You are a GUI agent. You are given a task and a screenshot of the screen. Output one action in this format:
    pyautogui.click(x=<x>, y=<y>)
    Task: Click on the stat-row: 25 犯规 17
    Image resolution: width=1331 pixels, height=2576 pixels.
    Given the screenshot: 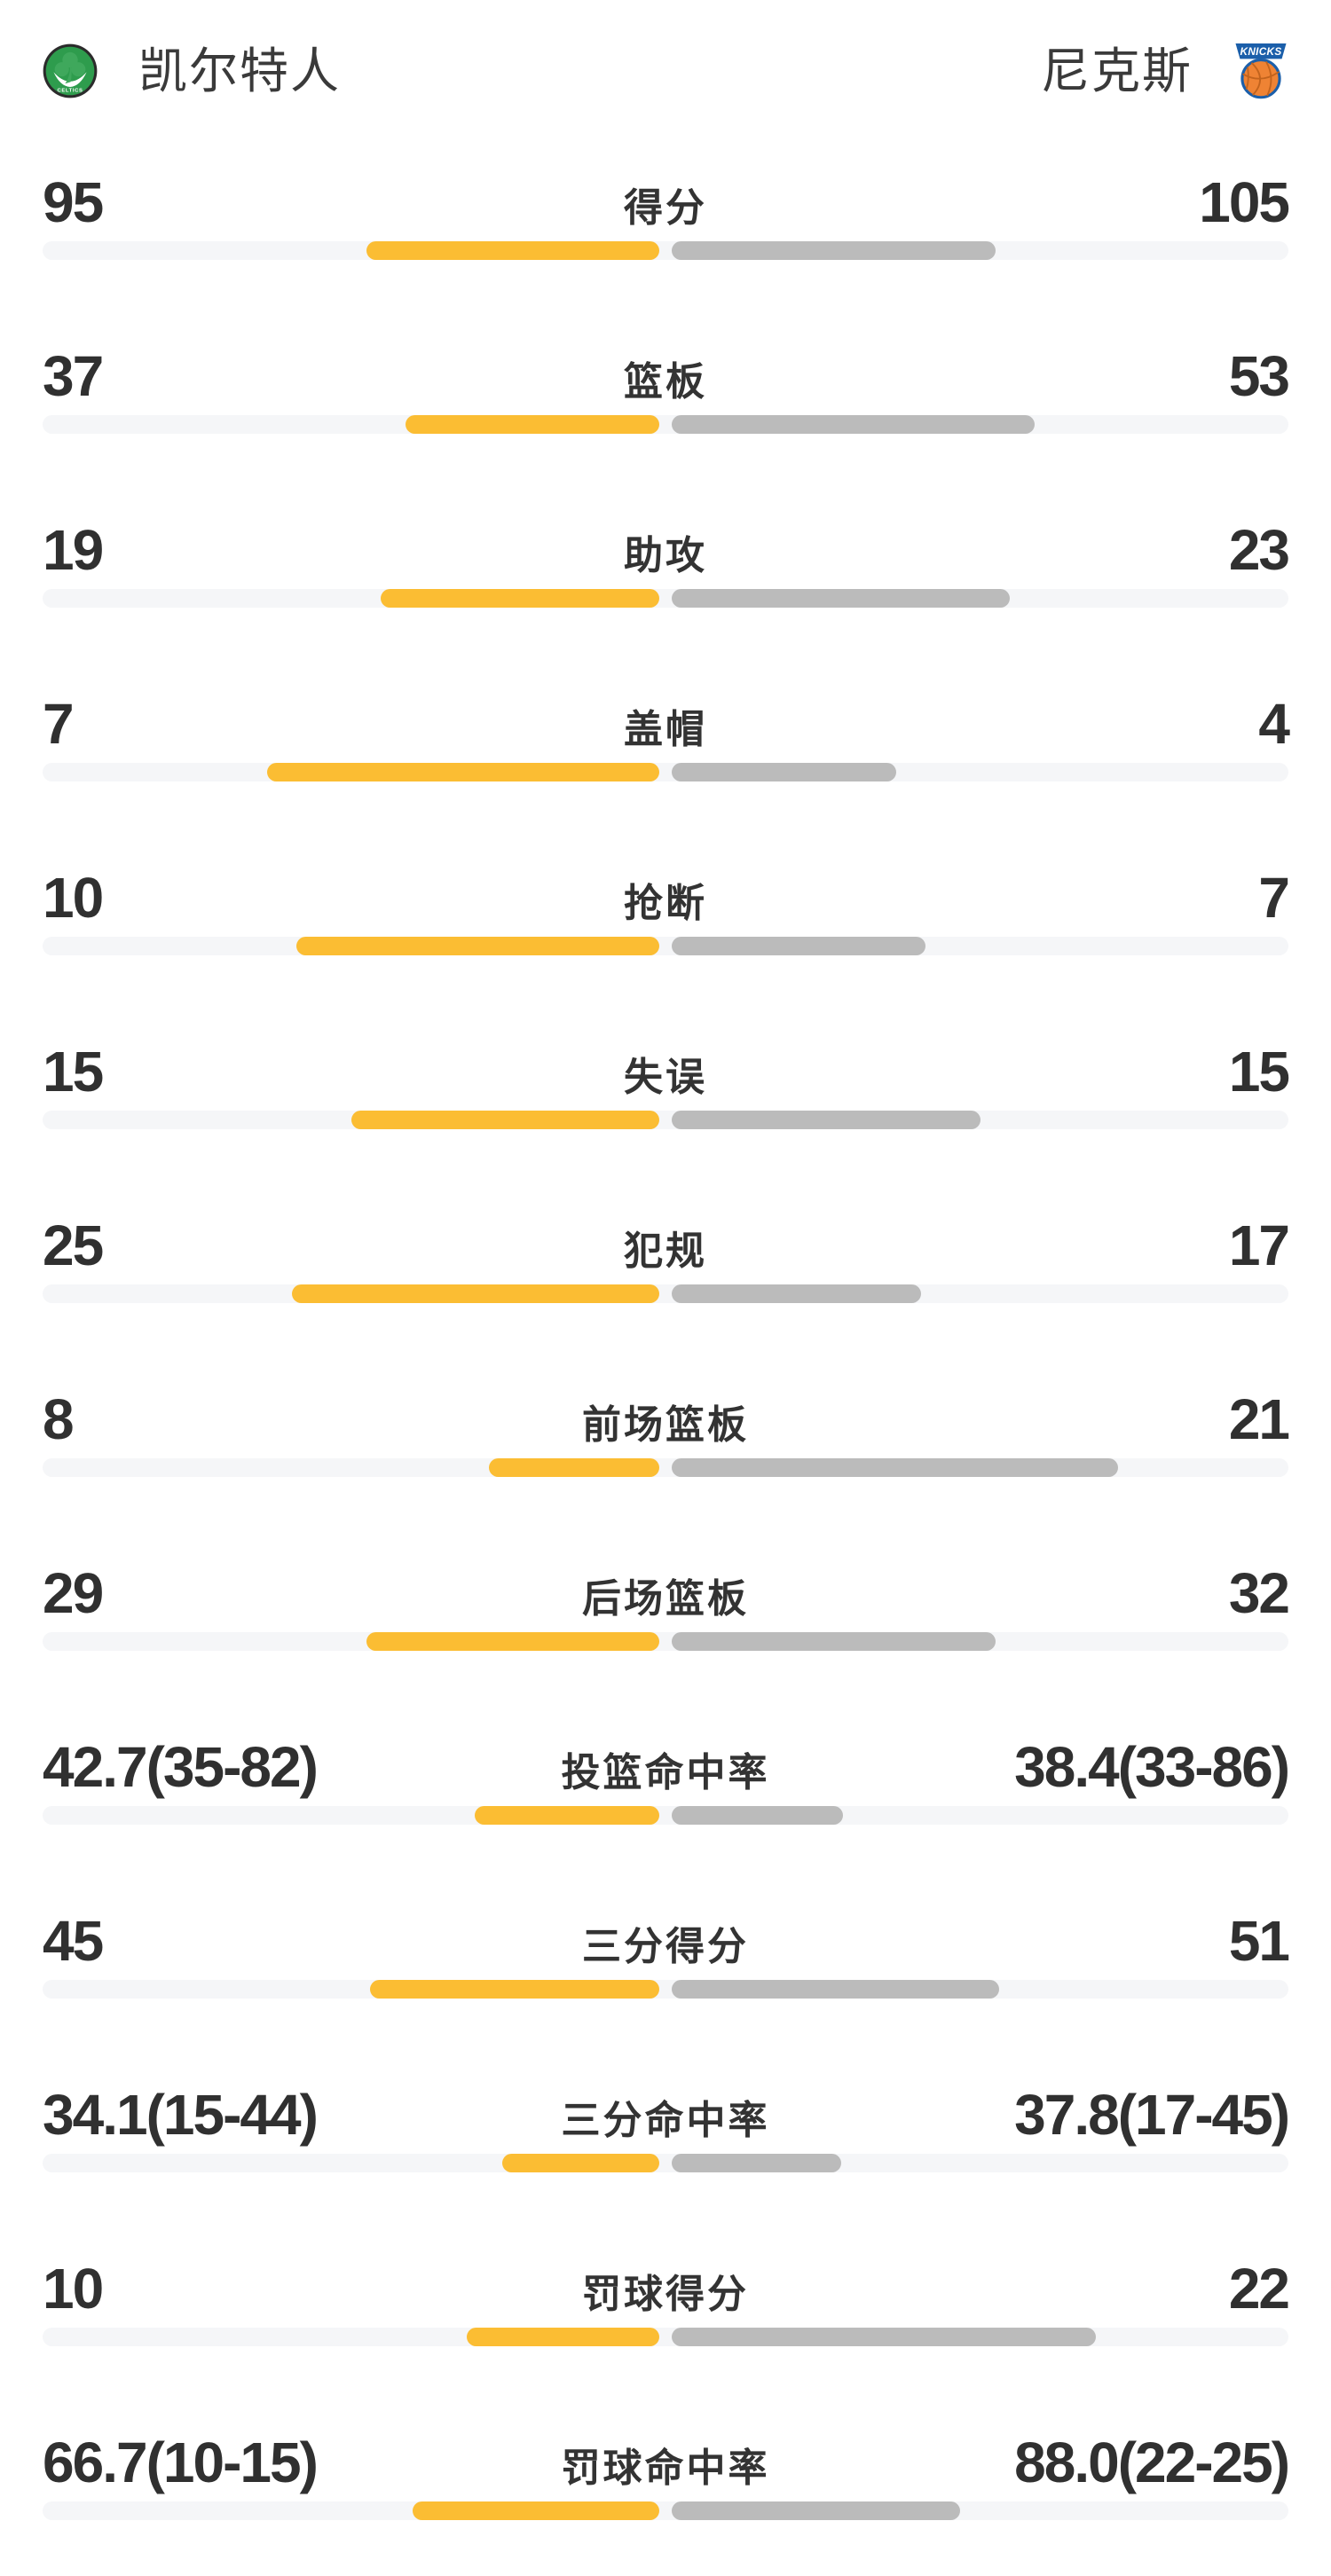 What is the action you would take?
    pyautogui.click(x=665, y=1288)
    